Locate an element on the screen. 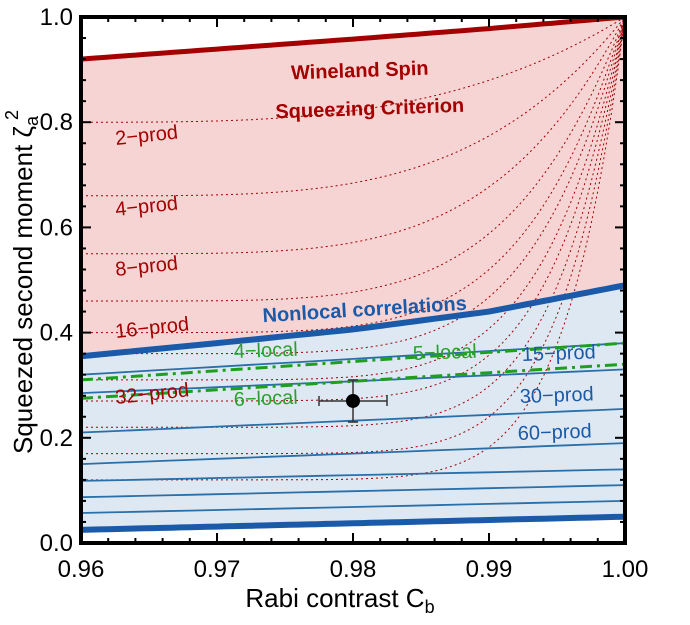 The image size is (690, 625). y-tick-label: 0.8 is located at coordinates (56, 122).